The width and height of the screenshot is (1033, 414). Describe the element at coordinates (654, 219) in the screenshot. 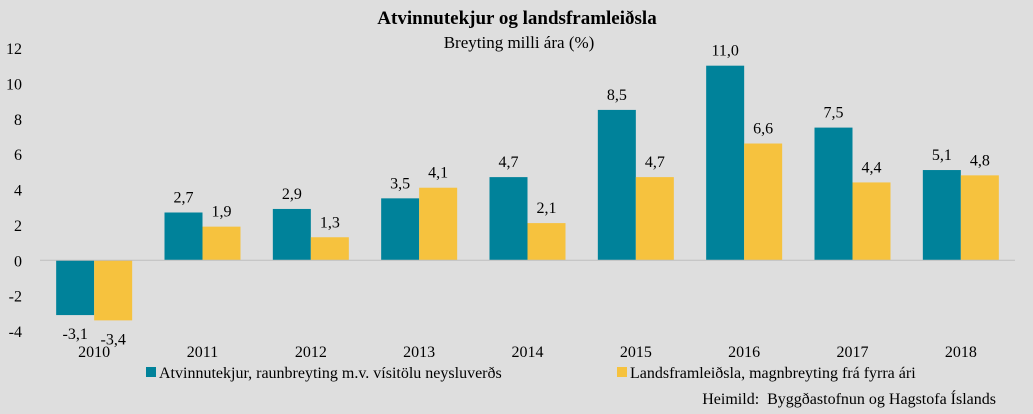

I see `bar-landsframleidsla-2015` at that location.